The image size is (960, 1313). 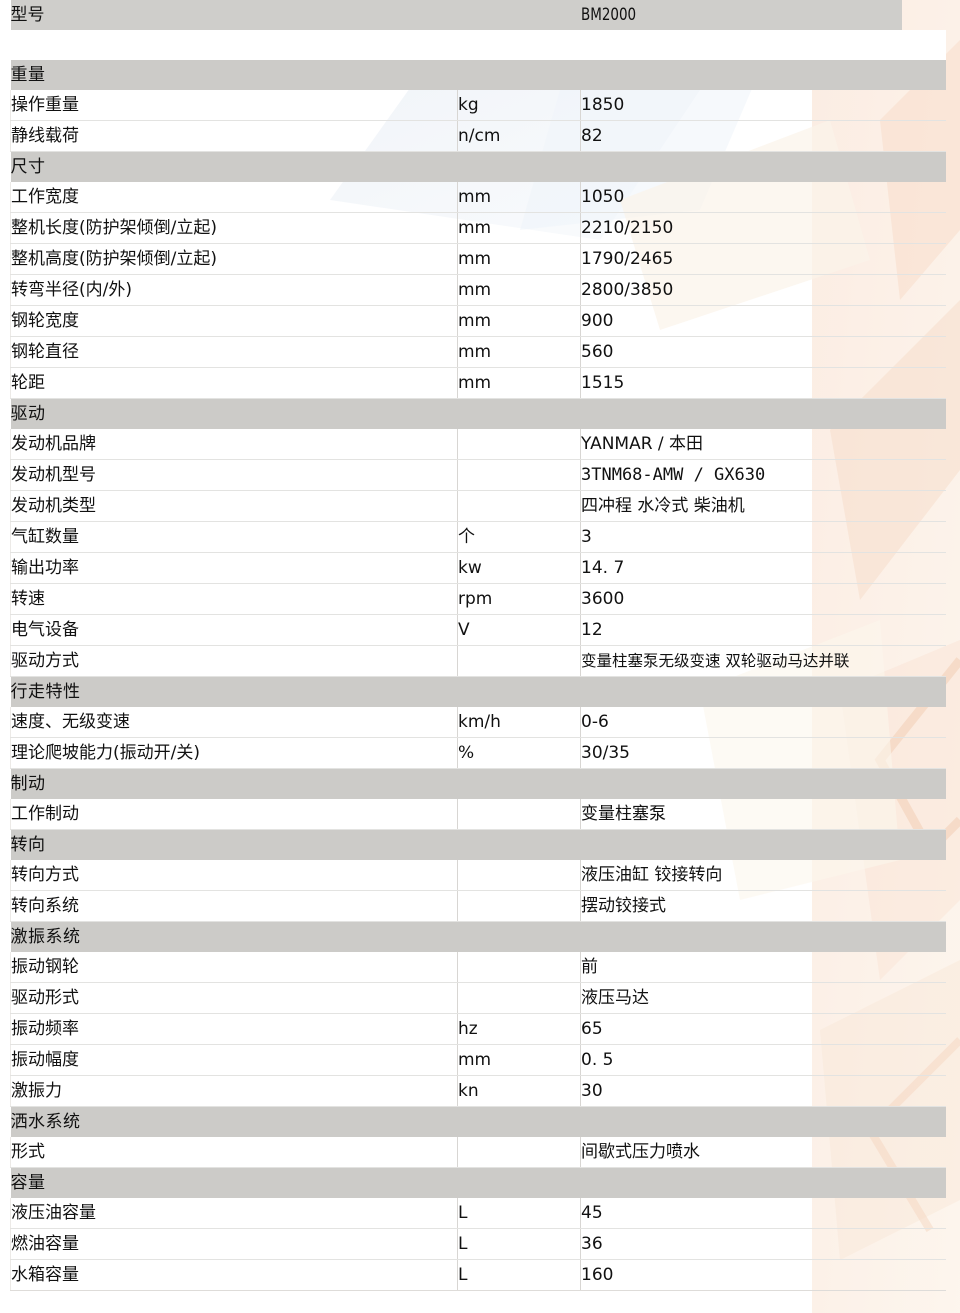 What do you see at coordinates (519, 691) in the screenshot?
I see `section-unit-cell-travel` at bounding box center [519, 691].